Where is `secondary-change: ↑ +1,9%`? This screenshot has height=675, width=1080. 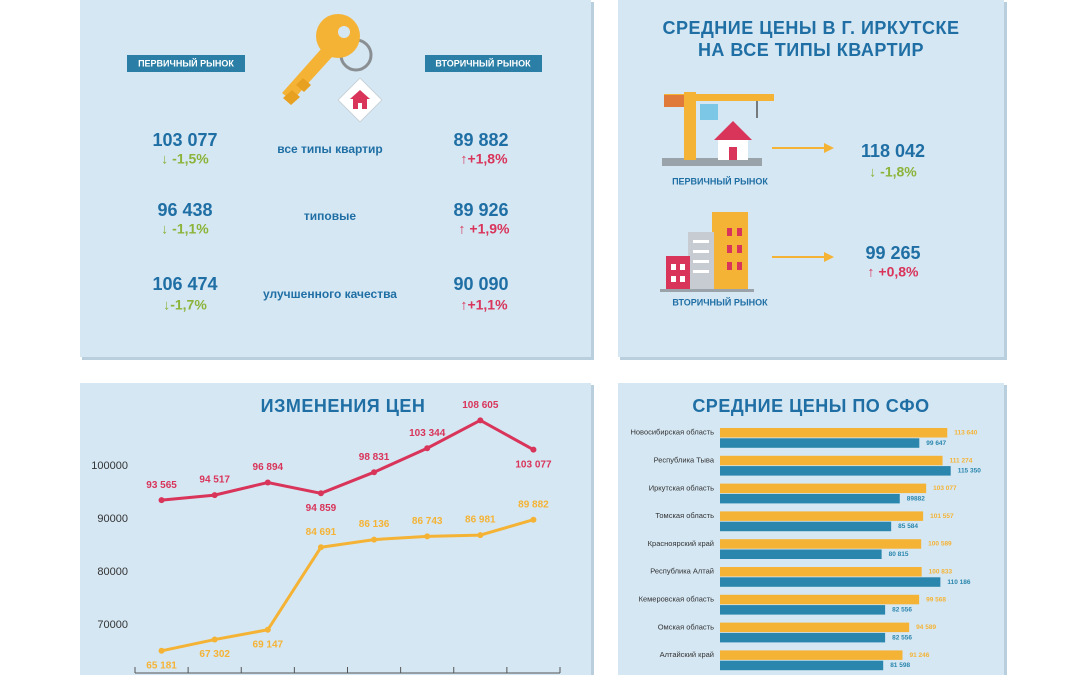
secondary-change: ↑ +1,9% is located at coordinates (485, 229).